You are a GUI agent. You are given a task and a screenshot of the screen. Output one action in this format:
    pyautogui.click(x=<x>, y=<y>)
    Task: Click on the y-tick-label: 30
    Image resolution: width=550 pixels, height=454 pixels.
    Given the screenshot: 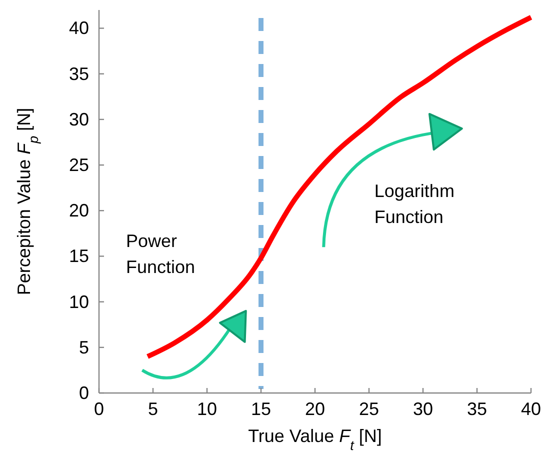 What is the action you would take?
    pyautogui.click(x=78, y=119)
    